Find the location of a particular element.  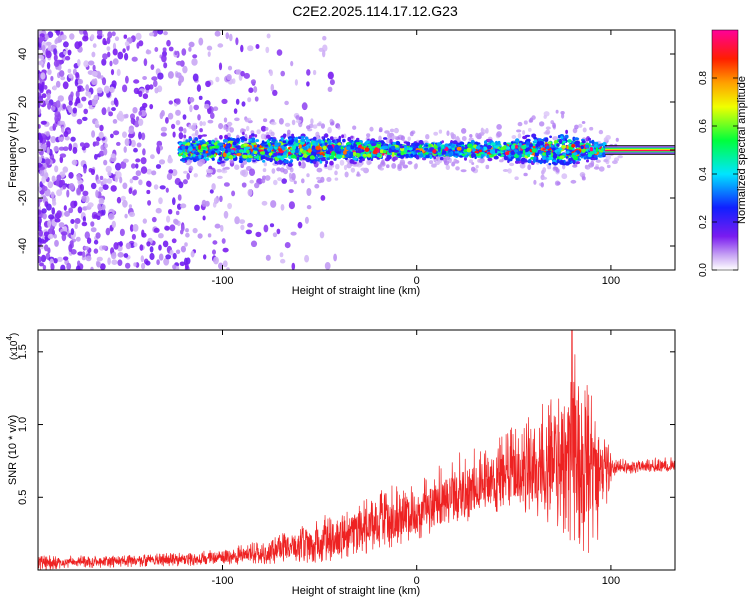

spectrogram-x-label: Height of straight line (km) is located at coordinates (356, 291).